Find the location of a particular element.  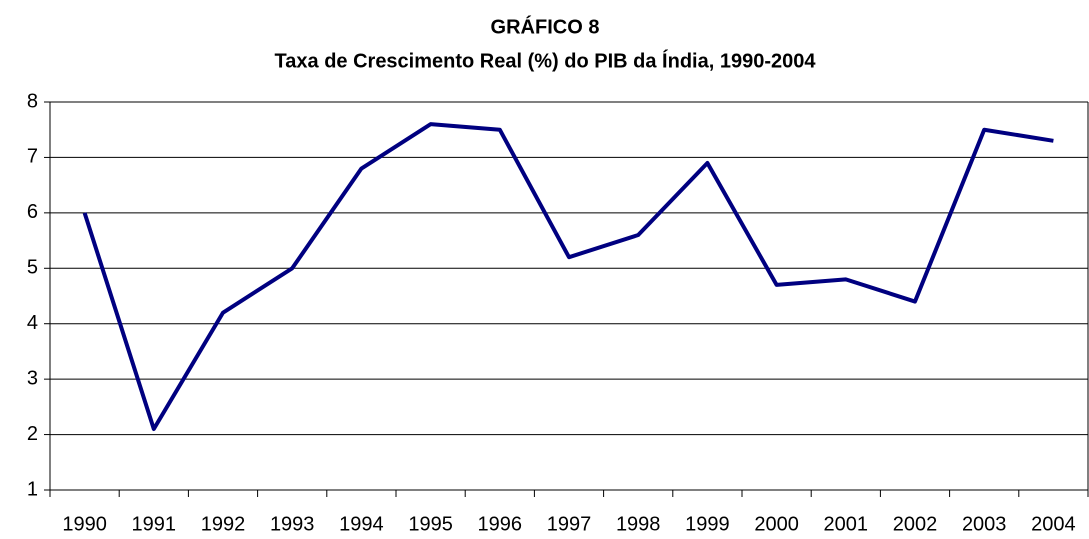

y-tick-label: 1 is located at coordinates (32, 489).